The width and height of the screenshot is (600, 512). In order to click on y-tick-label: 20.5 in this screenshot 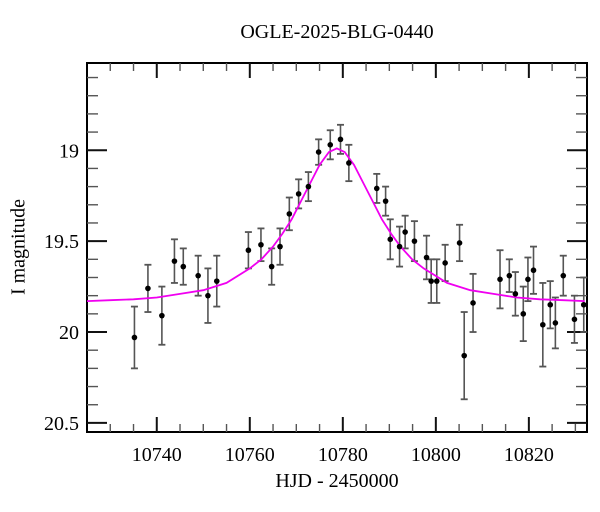, I will do `click(61, 424)`.